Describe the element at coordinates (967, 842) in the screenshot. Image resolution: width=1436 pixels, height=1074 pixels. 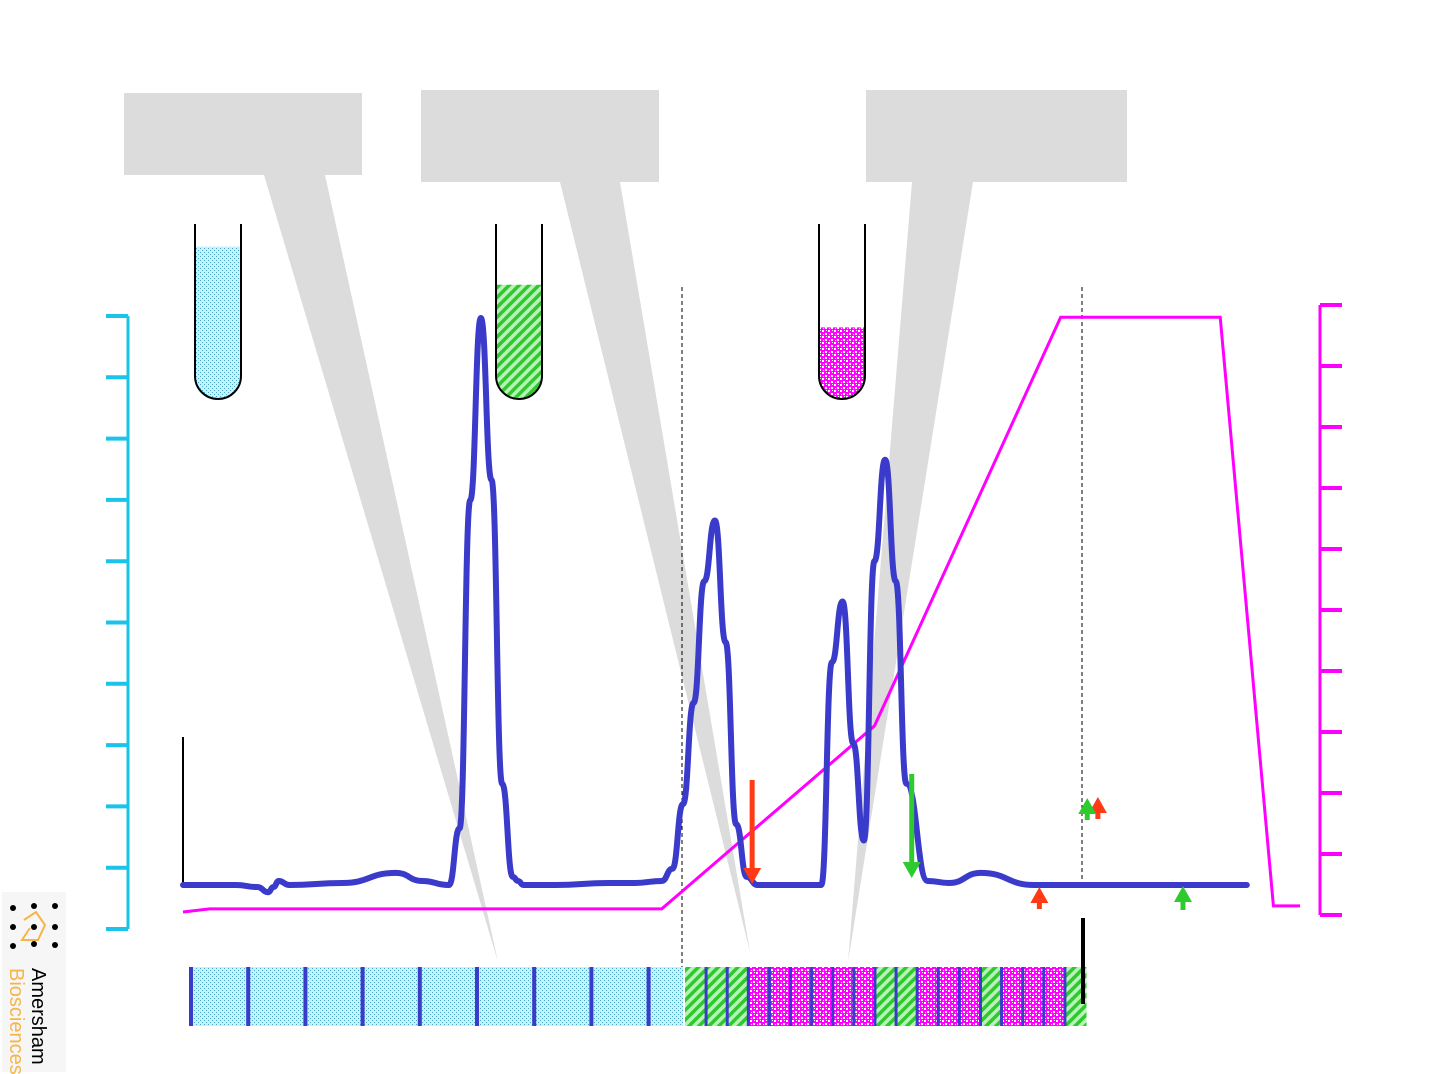
I see `fraction-arrows` at that location.